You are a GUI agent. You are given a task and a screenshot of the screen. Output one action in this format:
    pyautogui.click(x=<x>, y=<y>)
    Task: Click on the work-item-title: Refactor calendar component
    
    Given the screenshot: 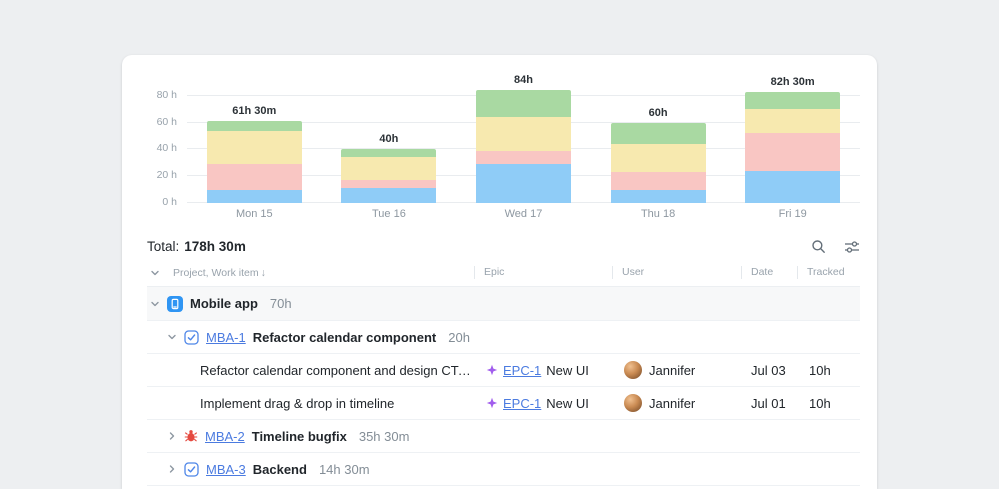 What is the action you would take?
    pyautogui.click(x=344, y=337)
    